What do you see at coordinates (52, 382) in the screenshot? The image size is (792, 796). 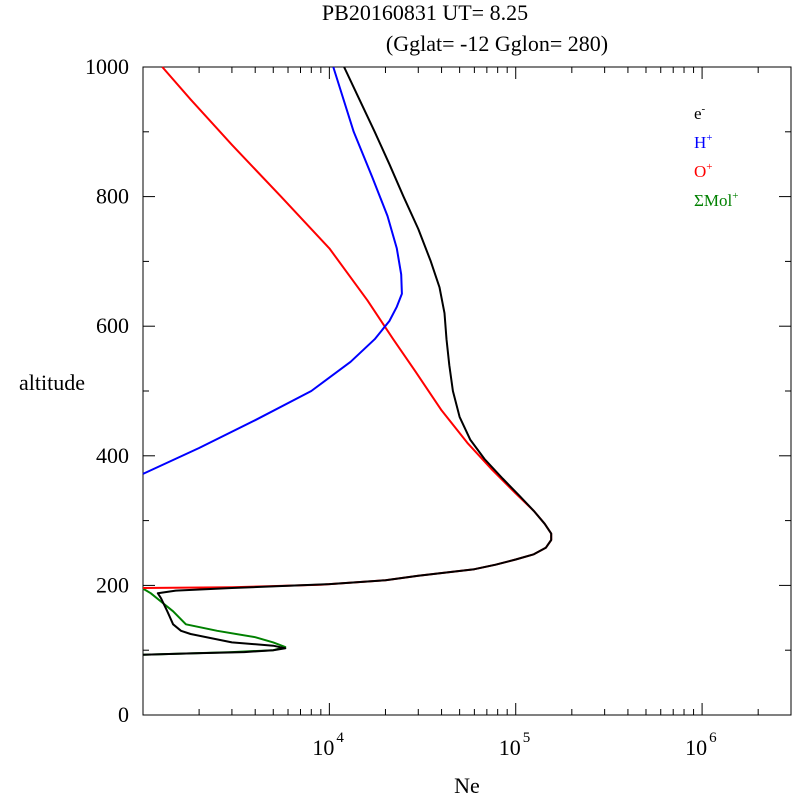 I see `y-axis-title: altitude` at bounding box center [52, 382].